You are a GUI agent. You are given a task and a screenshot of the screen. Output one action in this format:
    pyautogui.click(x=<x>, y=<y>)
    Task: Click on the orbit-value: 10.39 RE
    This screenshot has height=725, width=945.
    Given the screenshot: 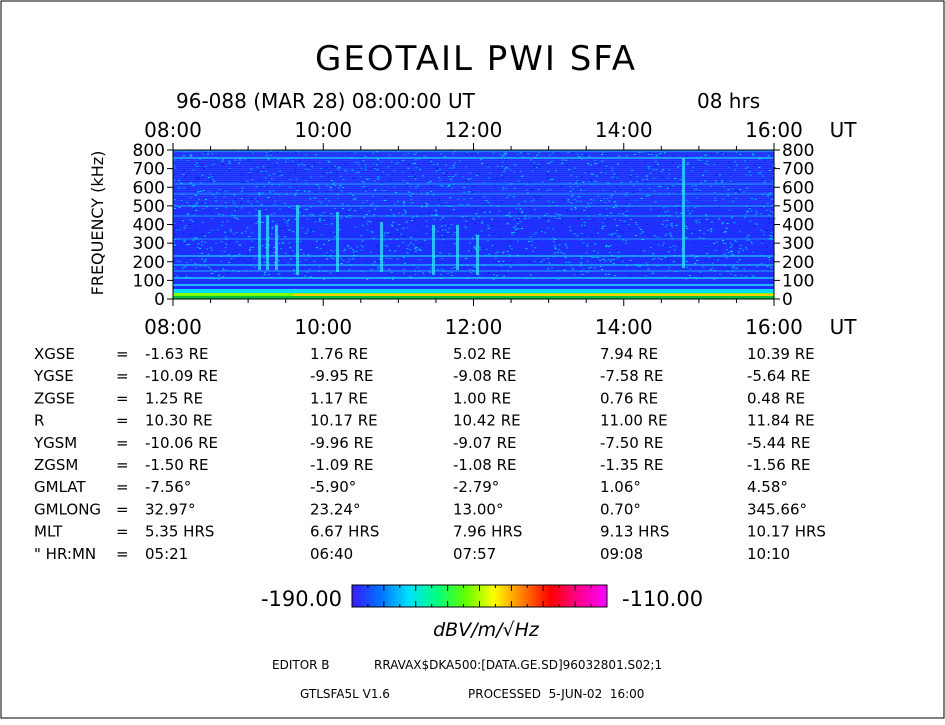 What is the action you would take?
    pyautogui.click(x=781, y=354)
    